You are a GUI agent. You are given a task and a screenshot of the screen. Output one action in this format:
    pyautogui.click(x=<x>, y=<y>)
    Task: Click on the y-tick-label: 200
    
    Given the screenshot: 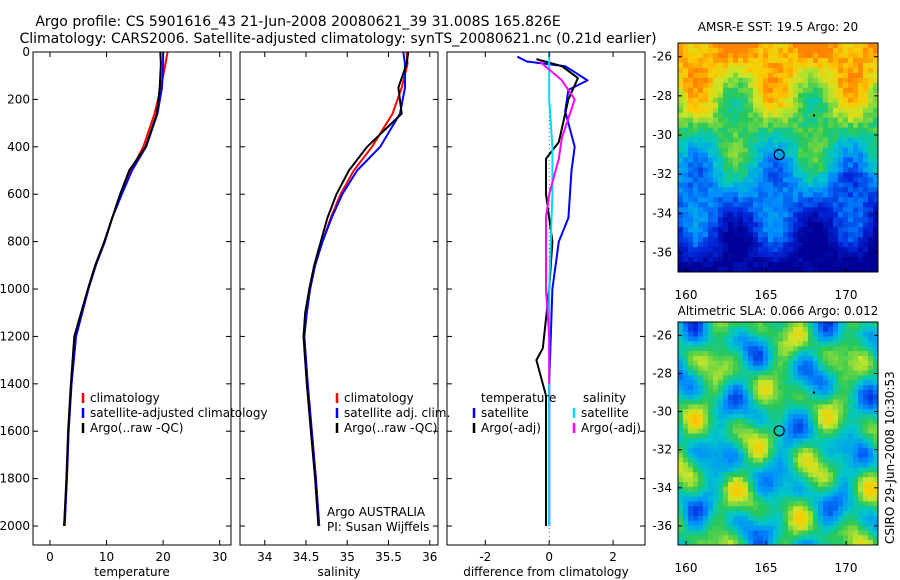 What is the action you would take?
    pyautogui.click(x=18, y=99)
    